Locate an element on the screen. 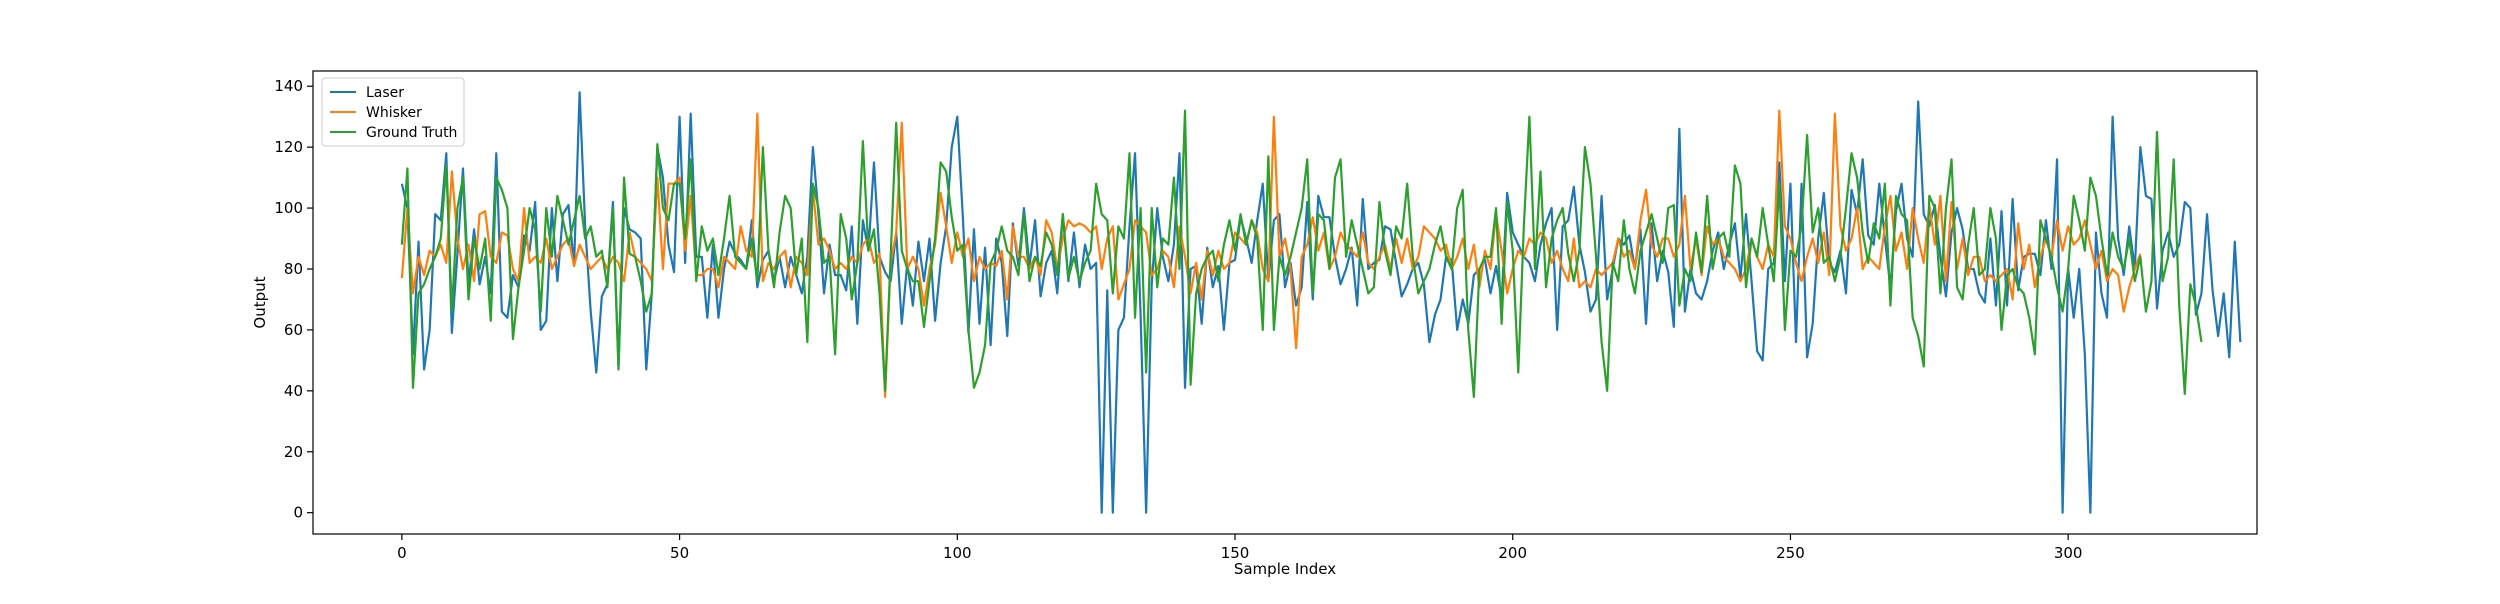 This screenshot has width=2500, height=604. legend-box is located at coordinates (393, 112).